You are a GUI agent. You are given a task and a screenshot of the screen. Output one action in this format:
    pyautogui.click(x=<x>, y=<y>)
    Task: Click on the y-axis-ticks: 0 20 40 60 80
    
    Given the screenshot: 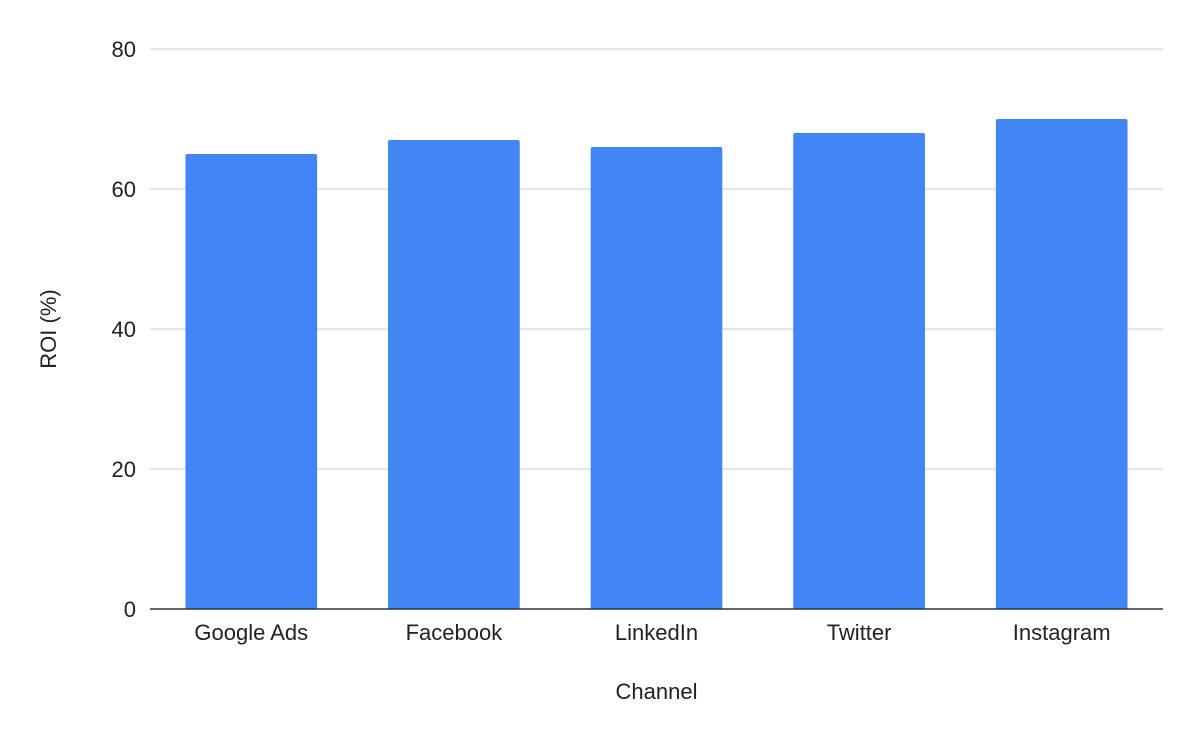 What is the action you would take?
    pyautogui.click(x=124, y=329)
    